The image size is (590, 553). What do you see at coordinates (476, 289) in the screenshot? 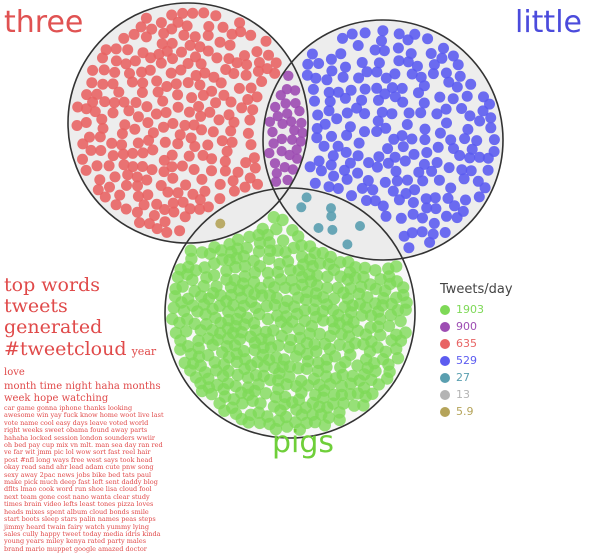
I see `legend-title: Tweets/day` at bounding box center [476, 289].